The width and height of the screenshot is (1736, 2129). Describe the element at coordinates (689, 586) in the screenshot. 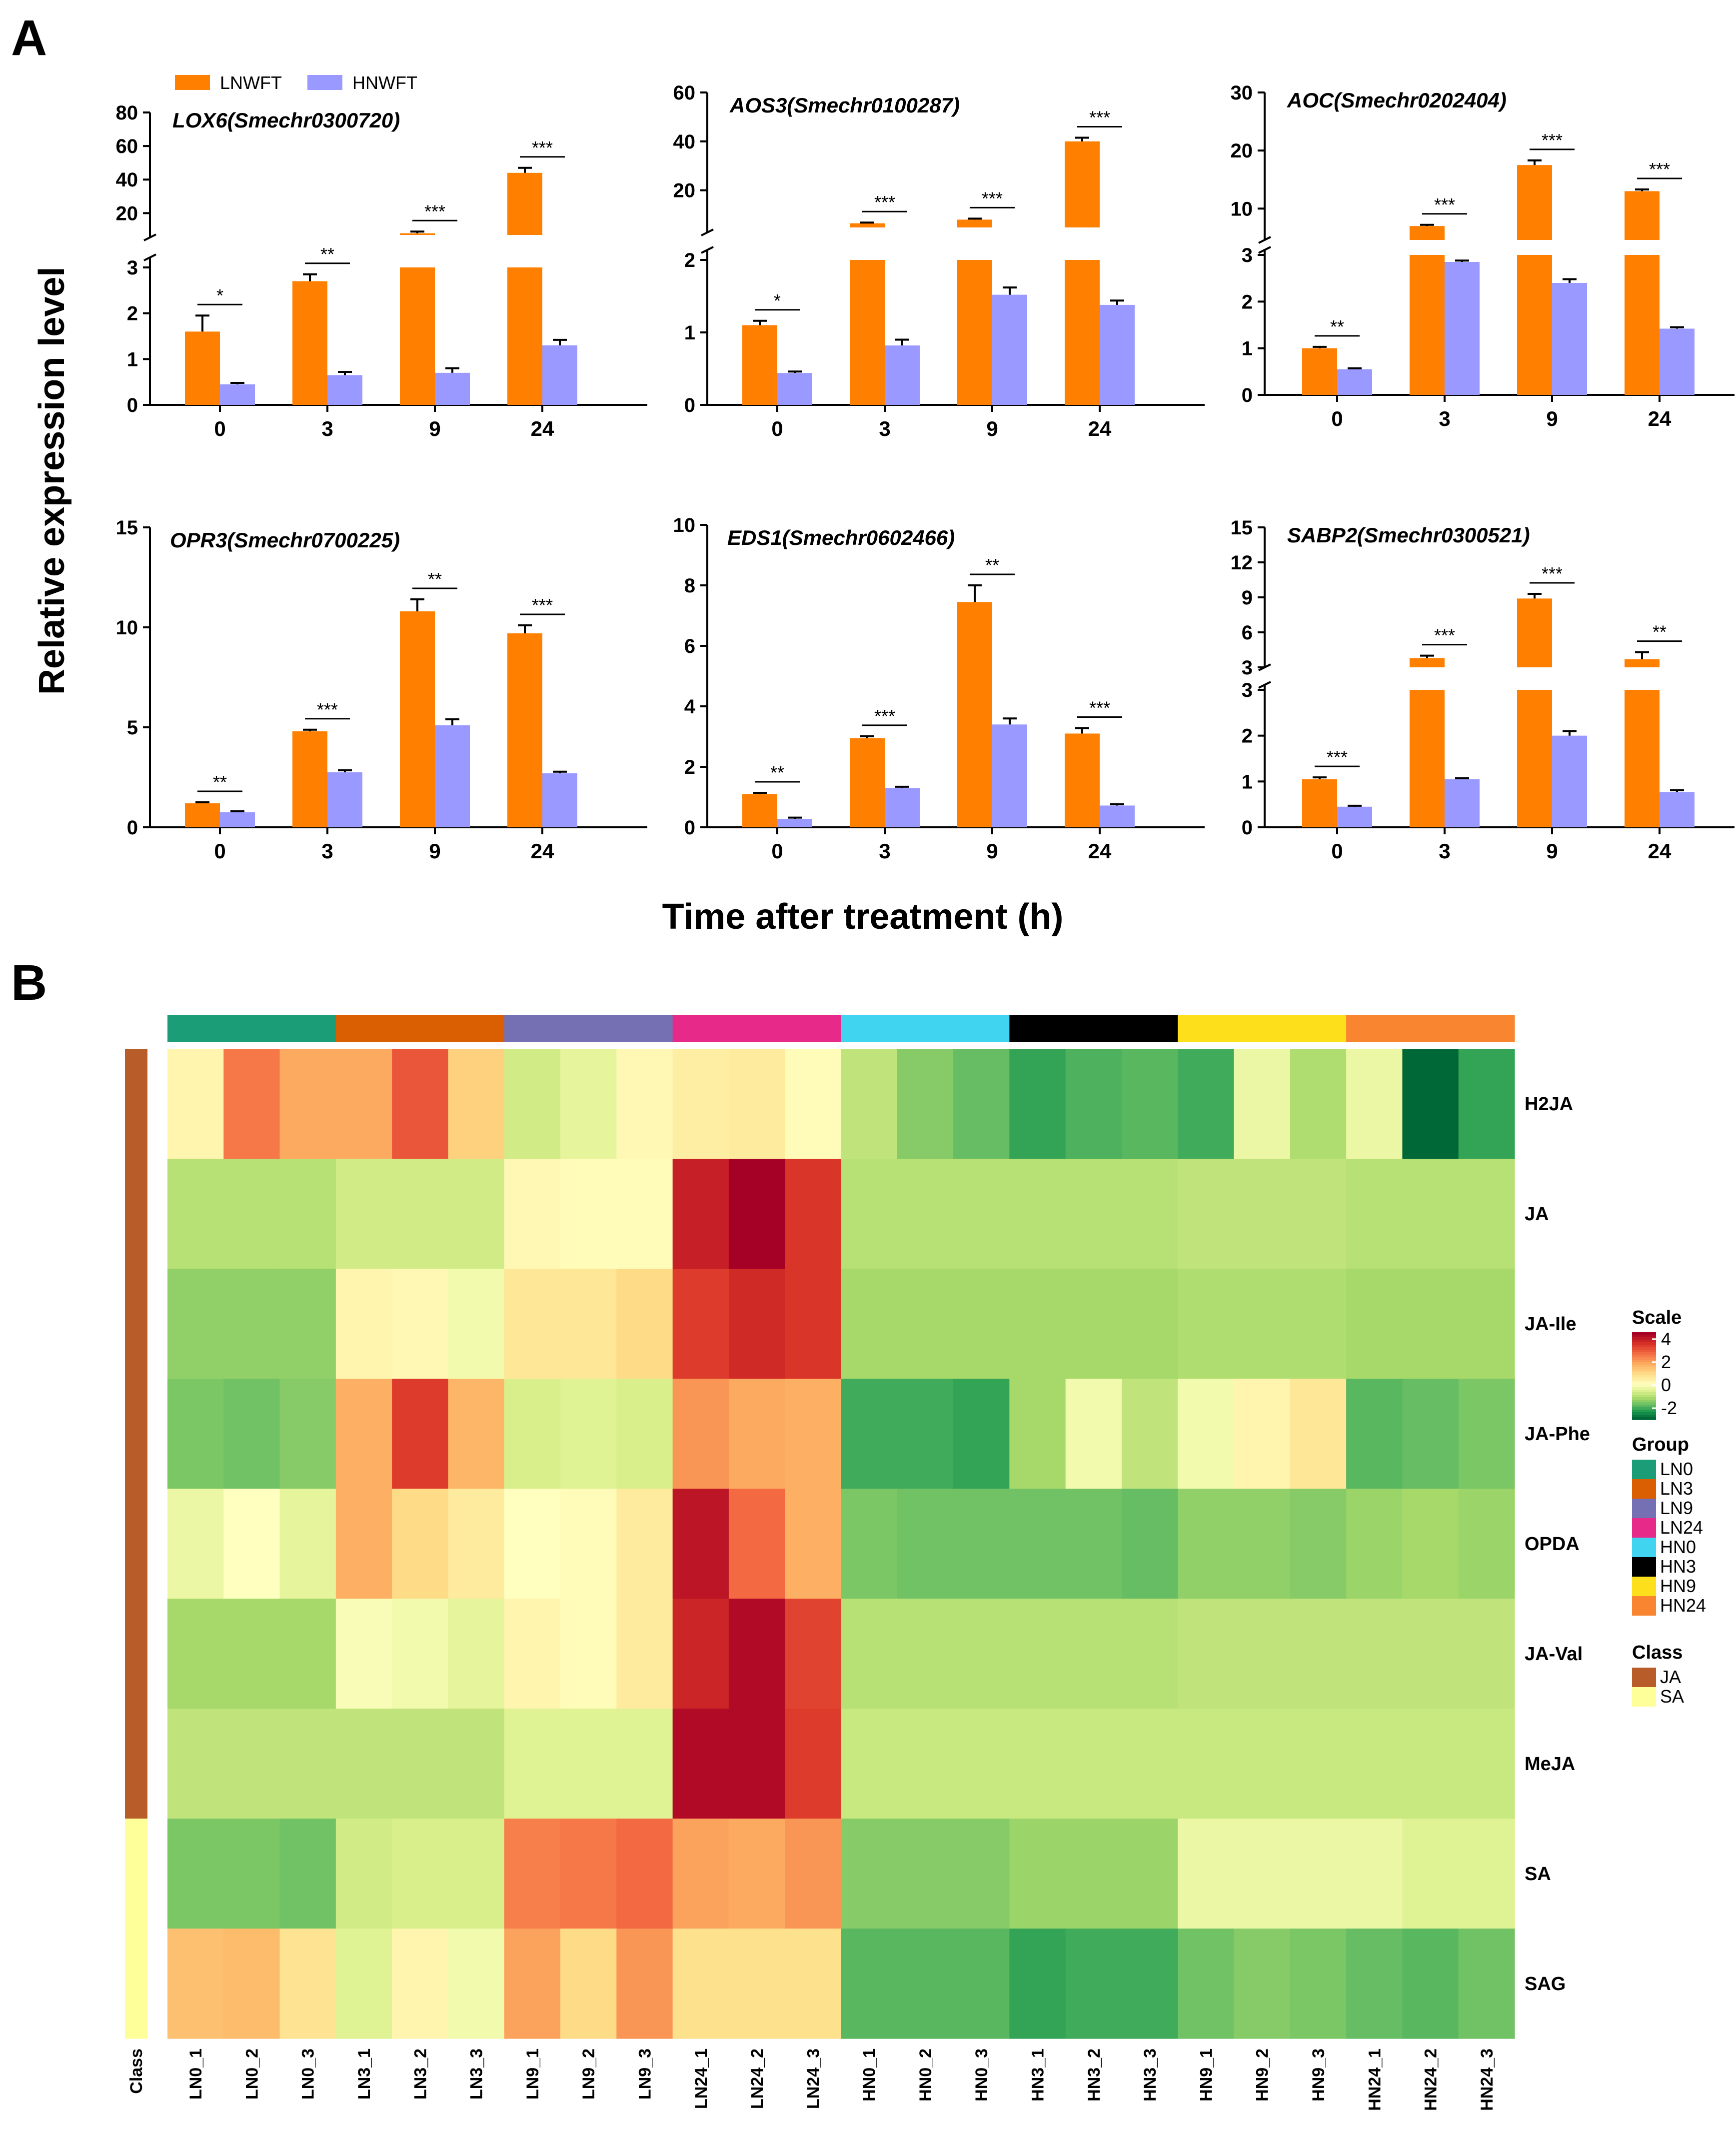

I see `y-tick-label: 8` at that location.